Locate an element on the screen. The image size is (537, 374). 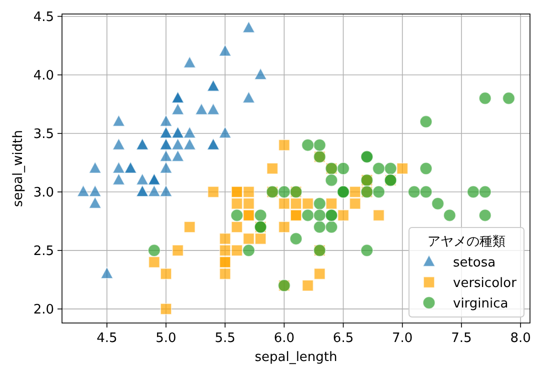
x-tick-label: 4.5 is located at coordinates (107, 338).